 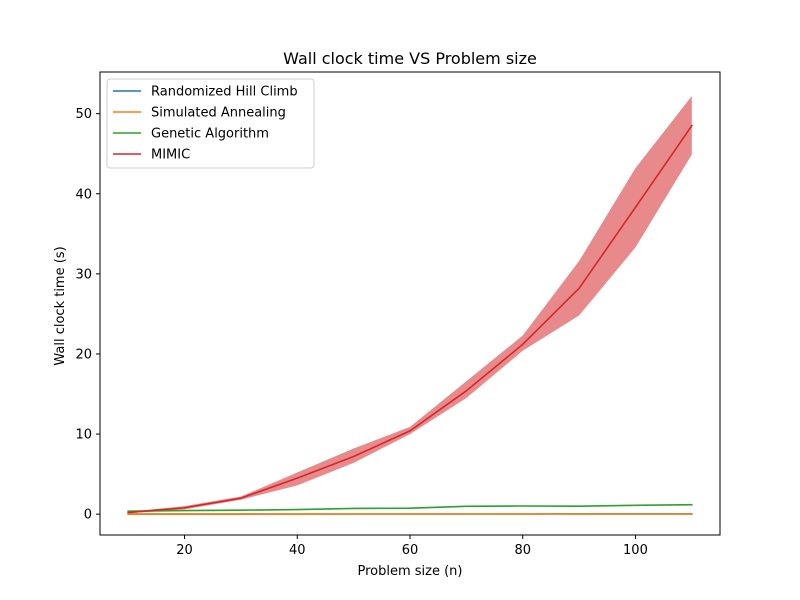 I want to click on legend-entry-genetic-algorithm: Genetic Algorithm, so click(x=191, y=134).